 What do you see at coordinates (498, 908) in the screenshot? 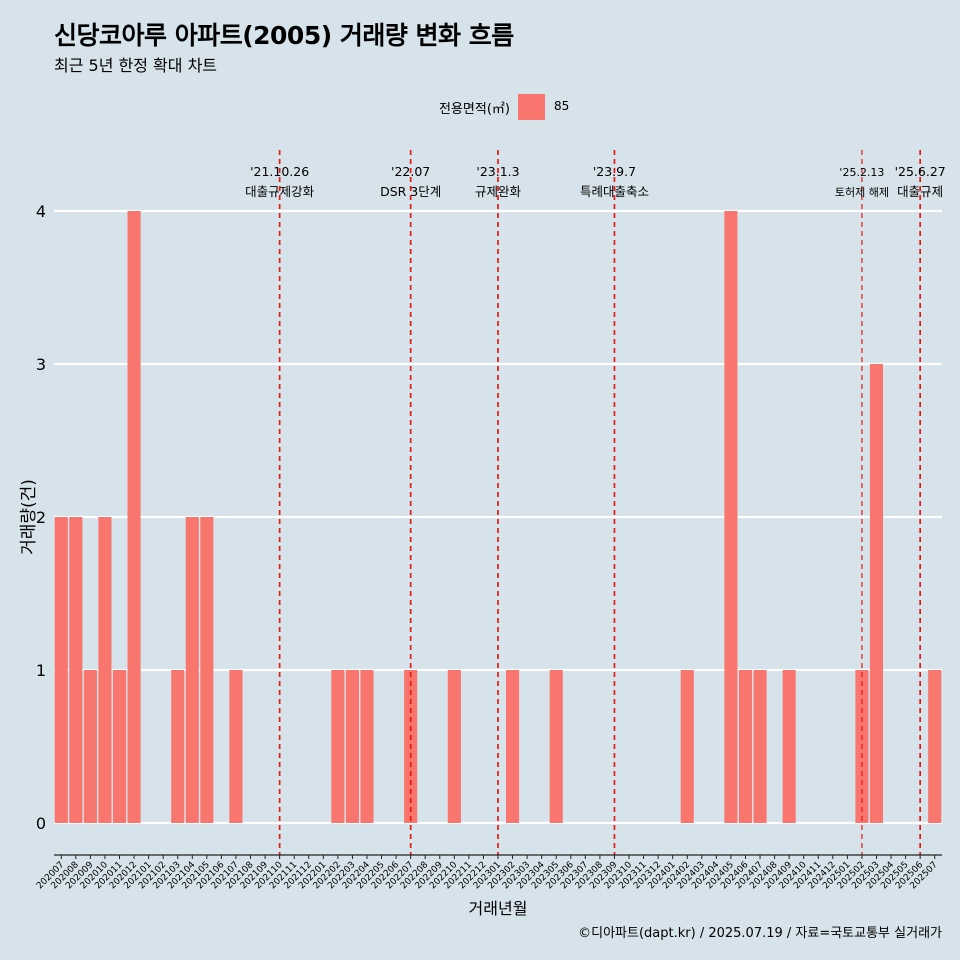
I see `x-axis-title: 거래년월` at bounding box center [498, 908].